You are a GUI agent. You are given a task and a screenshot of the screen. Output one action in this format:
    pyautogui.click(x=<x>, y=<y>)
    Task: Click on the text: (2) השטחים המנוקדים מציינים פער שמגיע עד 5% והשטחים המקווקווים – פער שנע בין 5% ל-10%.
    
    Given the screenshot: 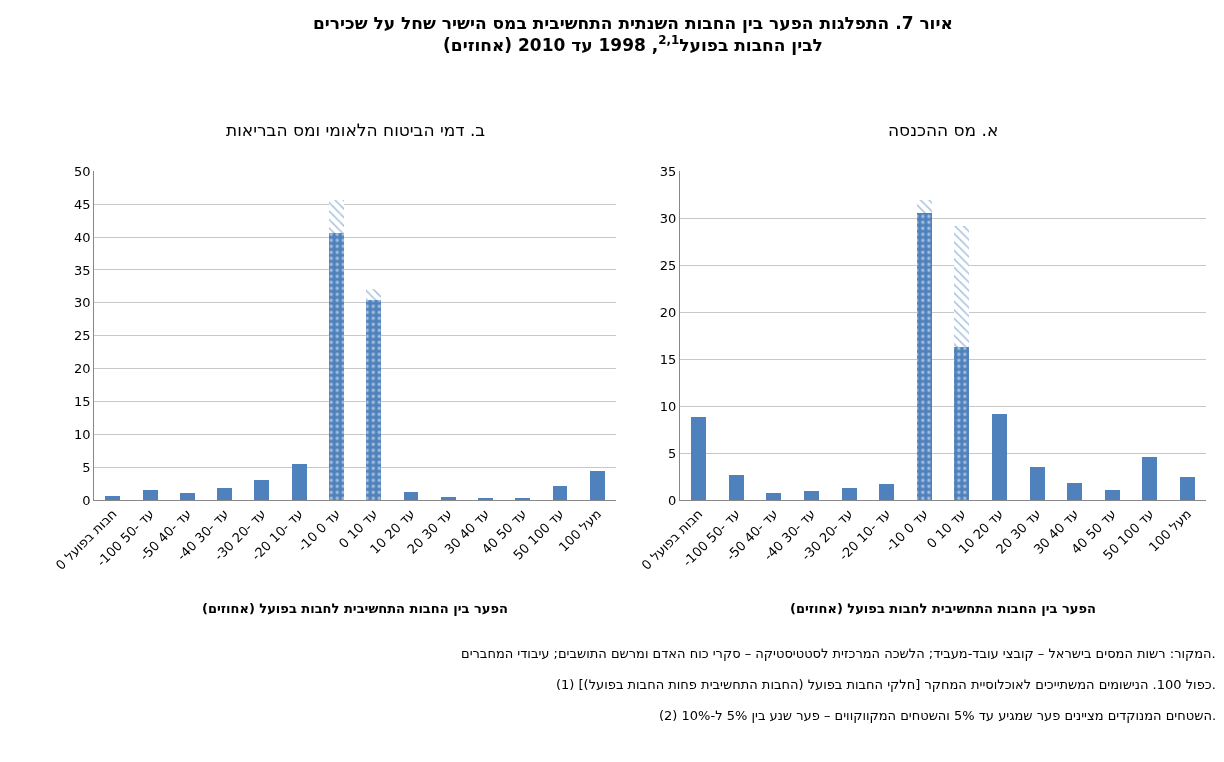 What is the action you would take?
    pyautogui.click(x=938, y=715)
    